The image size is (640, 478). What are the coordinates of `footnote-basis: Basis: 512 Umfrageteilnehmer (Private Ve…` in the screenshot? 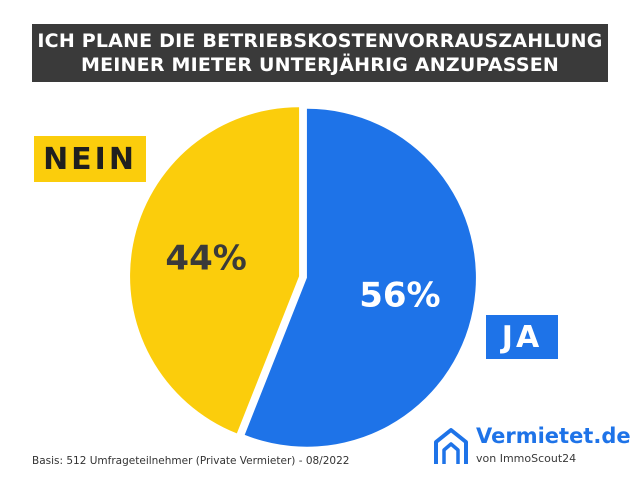 It's located at (191, 461).